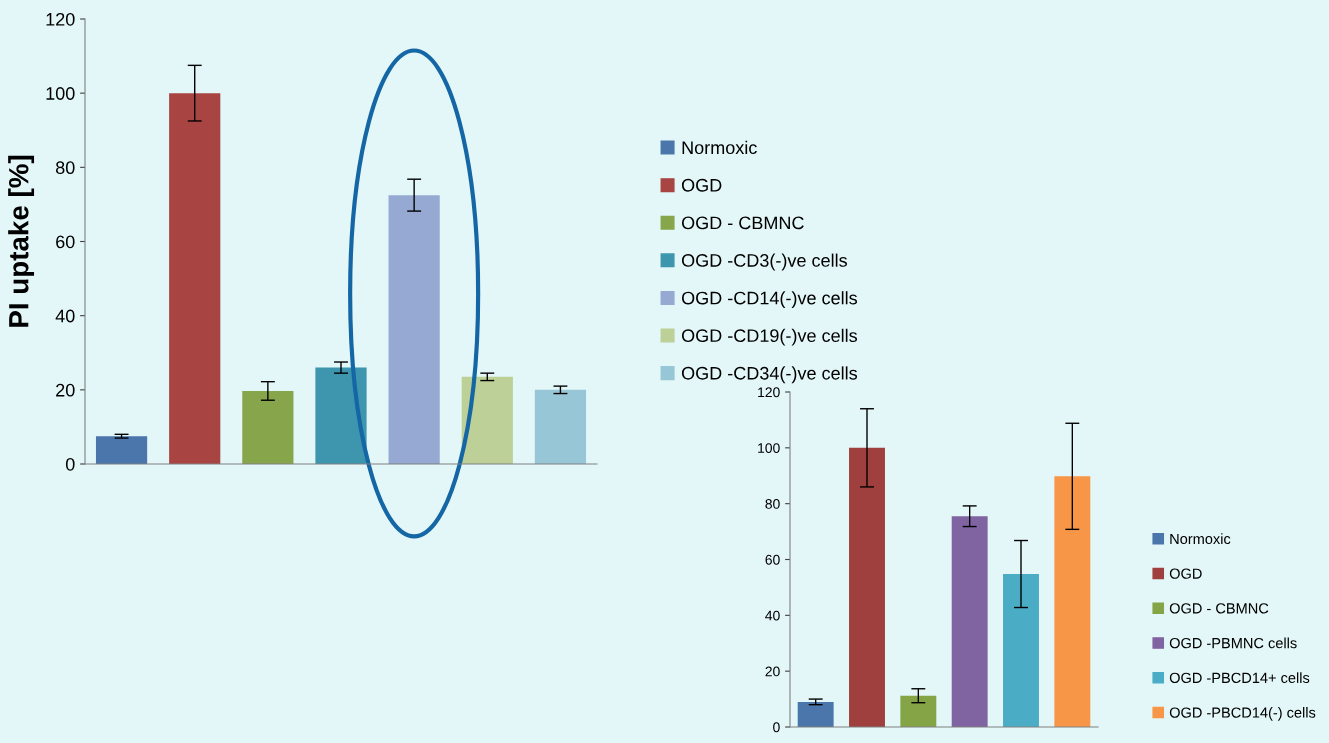 Image resolution: width=1329 pixels, height=743 pixels. I want to click on y-axis-title: PI uptake [%], so click(21, 241).